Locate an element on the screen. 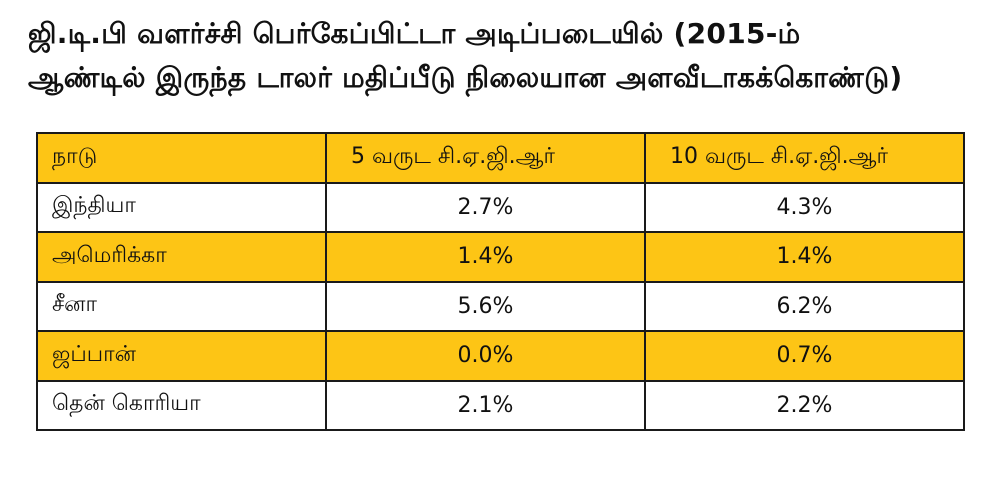 The image size is (1000, 485). table-row: தென் கொரியா 2.1% 2.2% is located at coordinates (500, 405).